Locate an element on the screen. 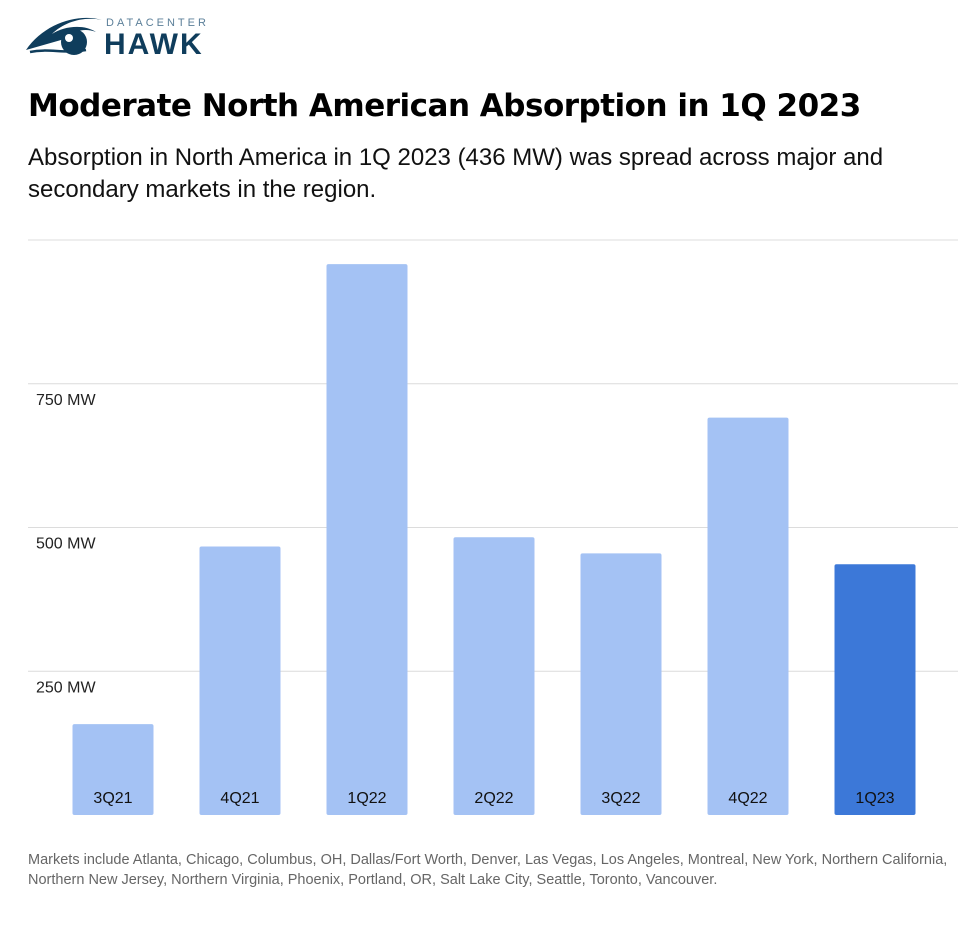 The image size is (968, 928). x-category-label: 3Q22 is located at coordinates (620, 798).